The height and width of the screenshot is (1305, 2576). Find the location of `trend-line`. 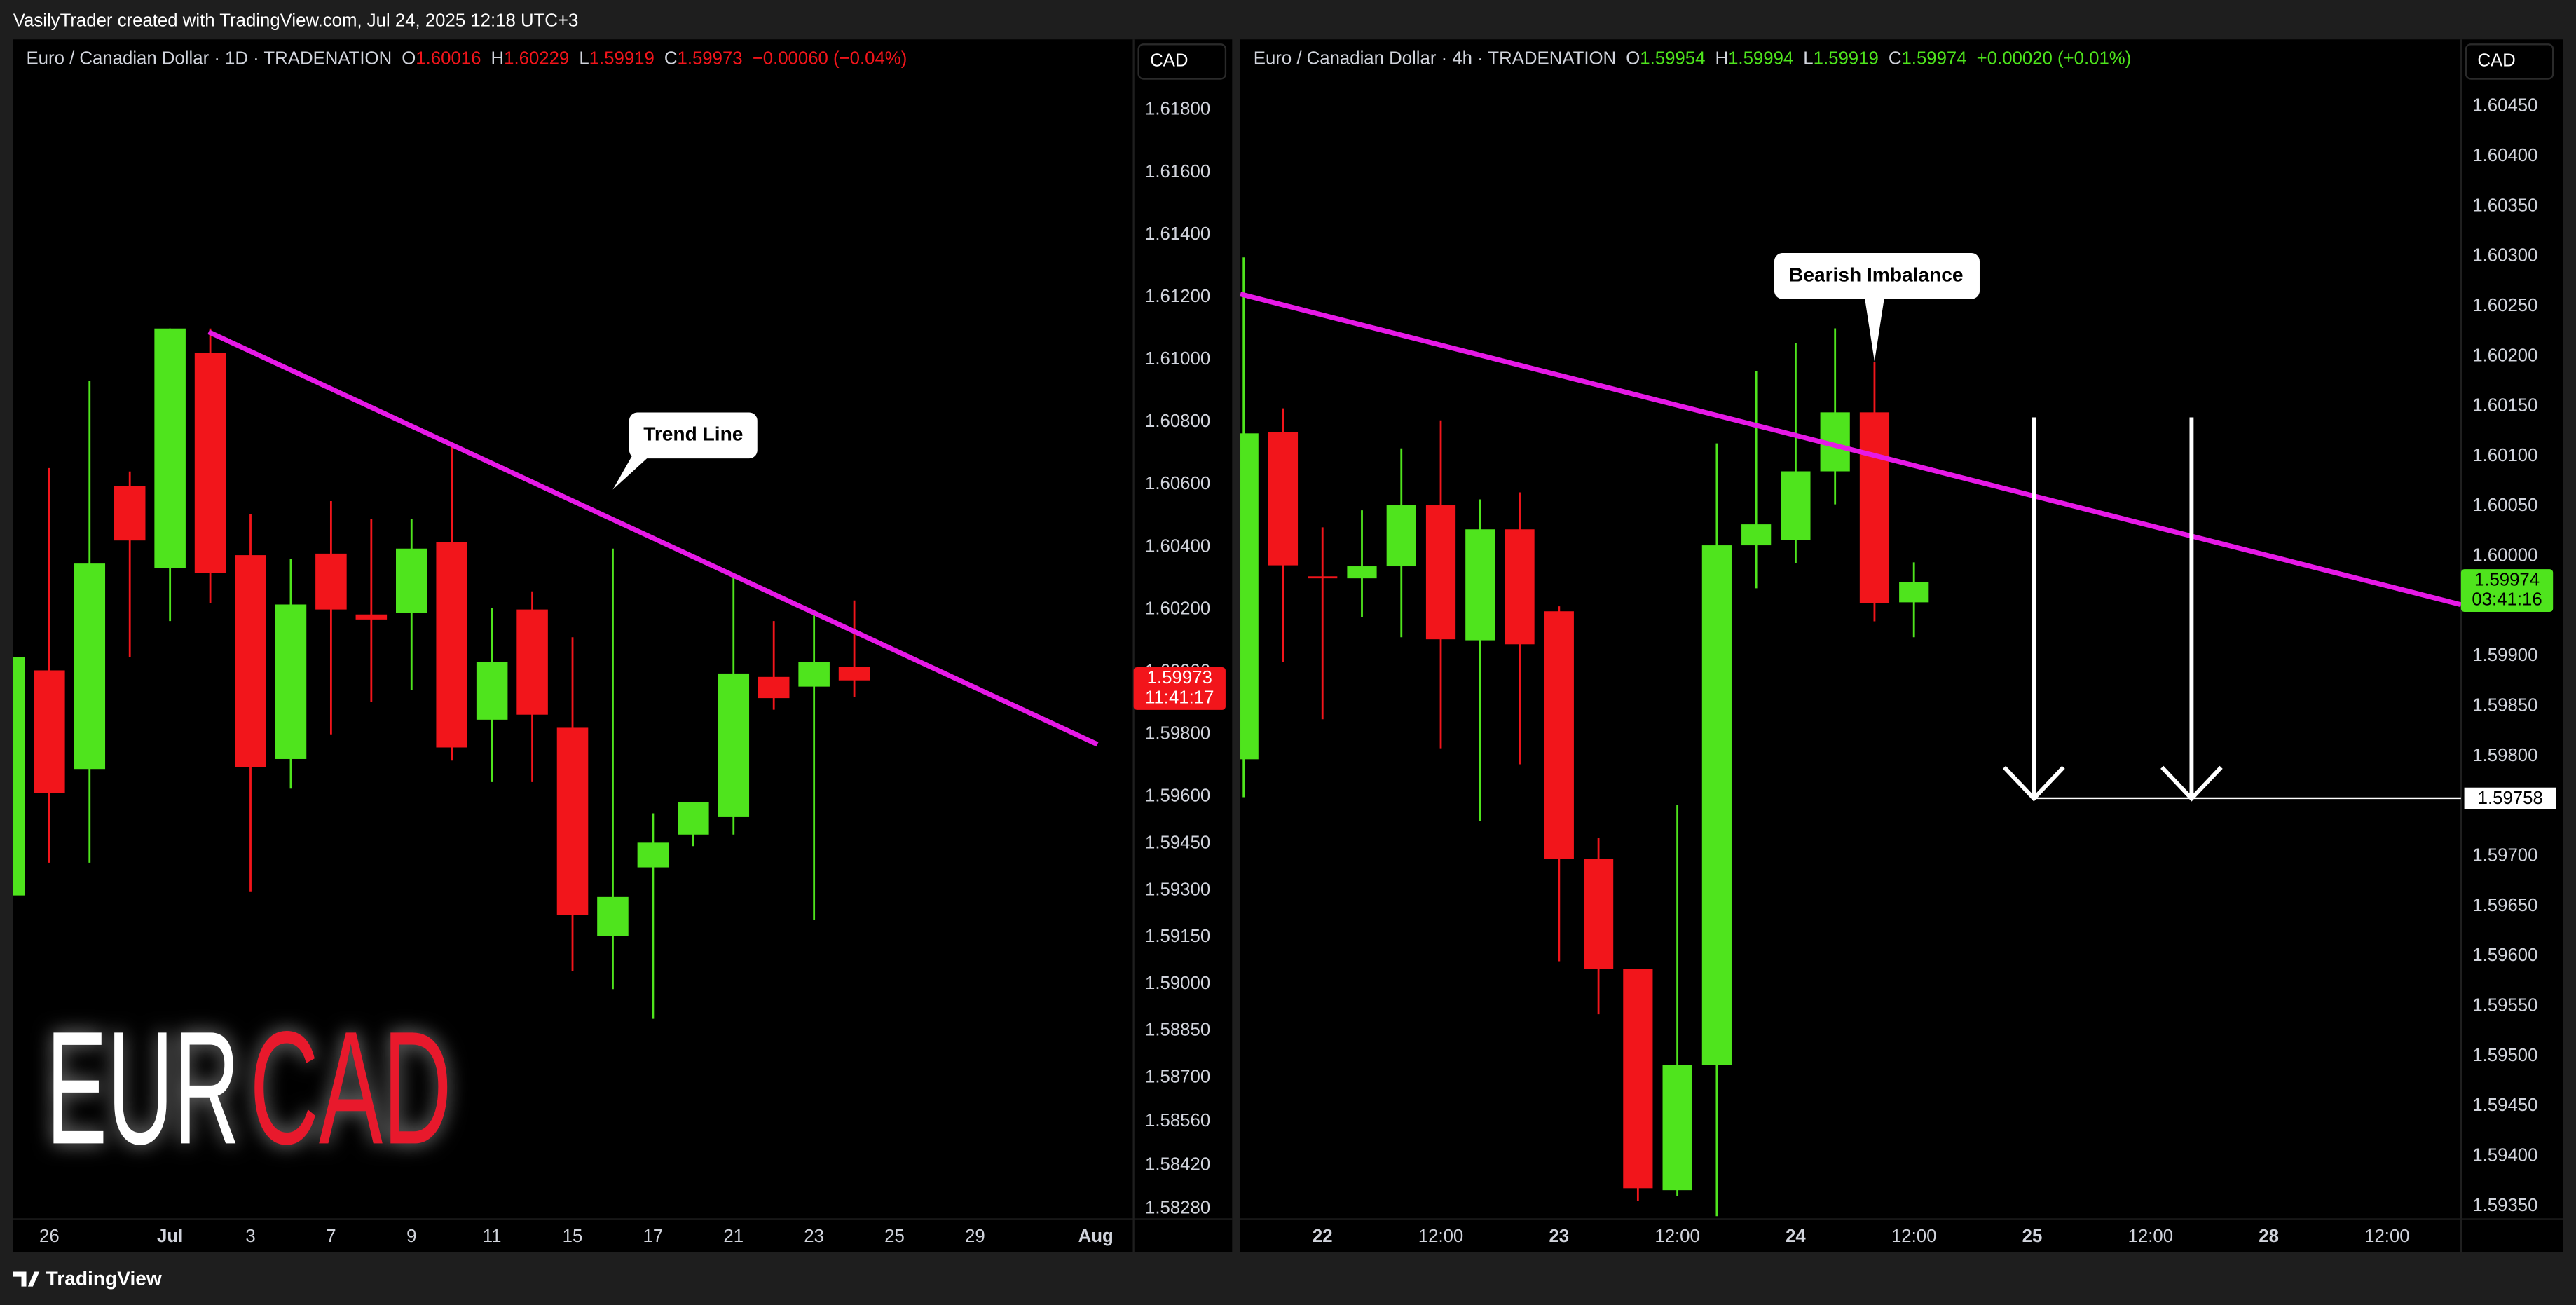

trend-line is located at coordinates (653, 538).